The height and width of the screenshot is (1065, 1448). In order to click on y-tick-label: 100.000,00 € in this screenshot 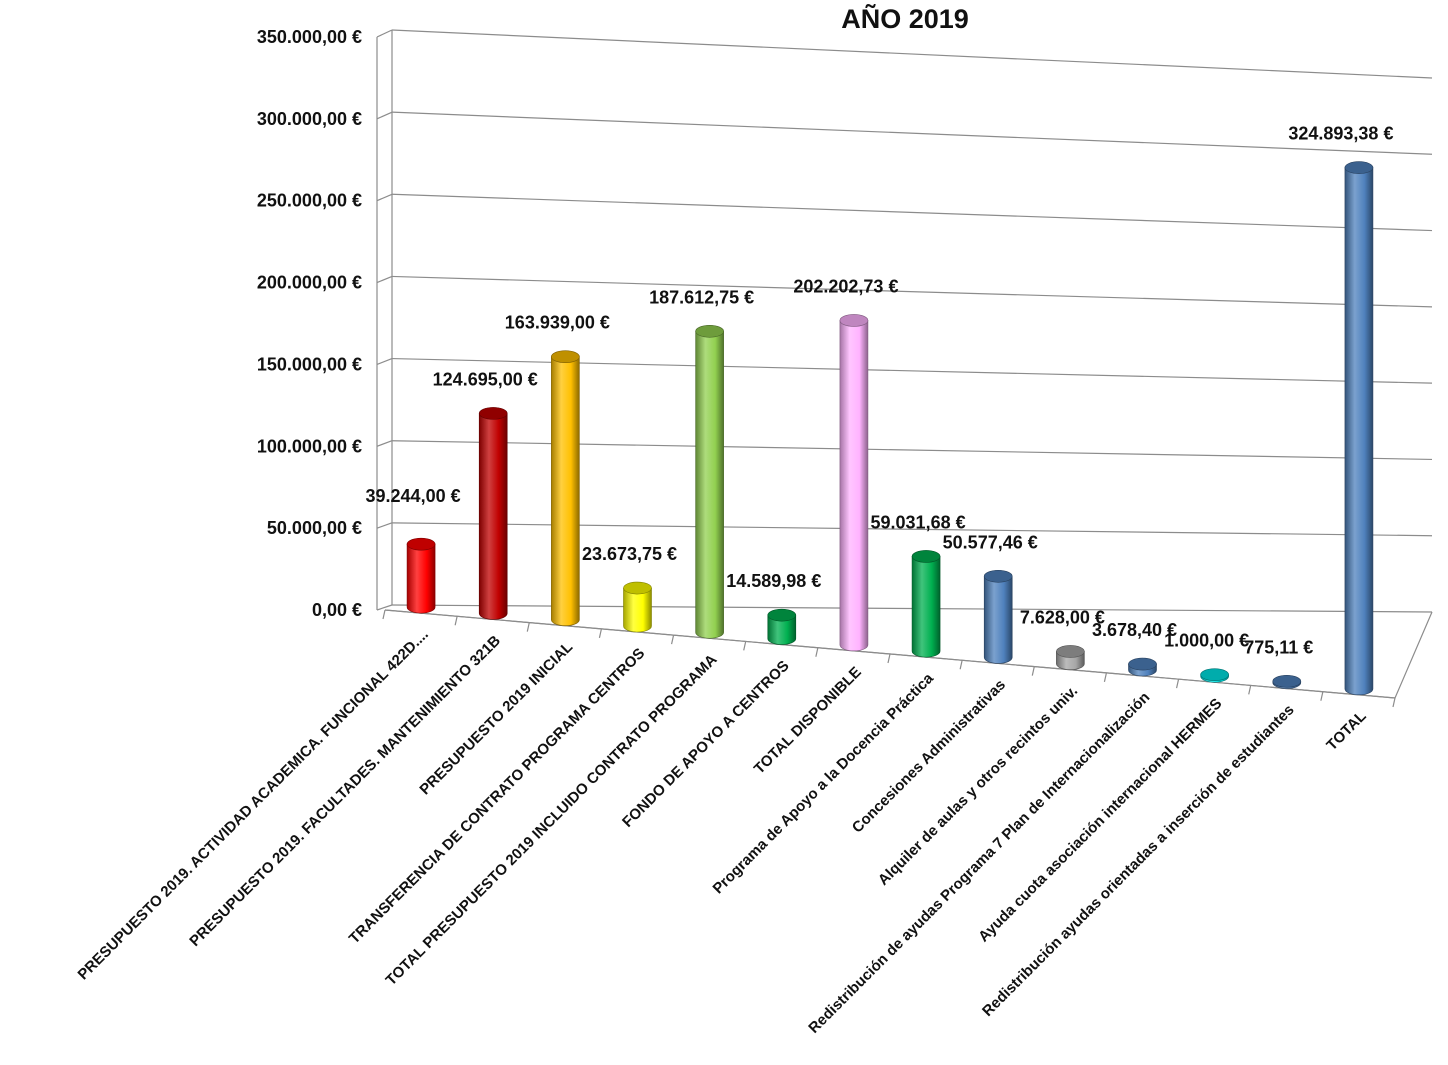, I will do `click(309, 446)`.